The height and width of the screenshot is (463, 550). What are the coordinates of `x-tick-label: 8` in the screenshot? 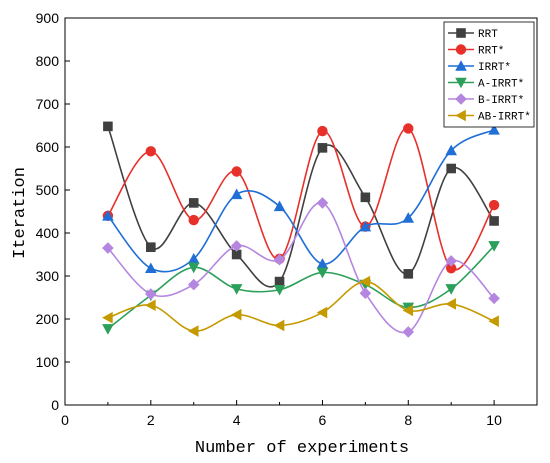 It's located at (408, 420).